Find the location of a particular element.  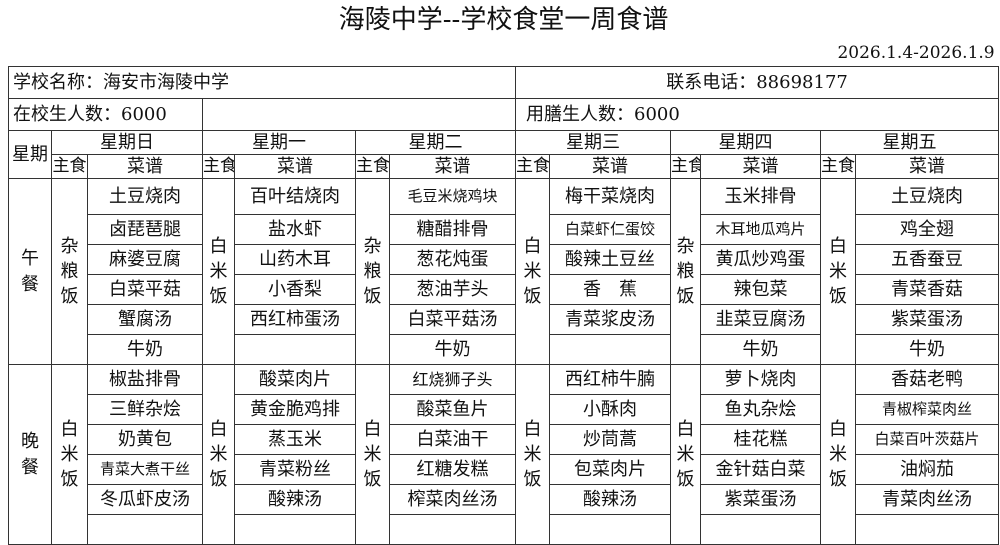

school-name: 学校名称：海安市海陵中学 is located at coordinates (262, 82).